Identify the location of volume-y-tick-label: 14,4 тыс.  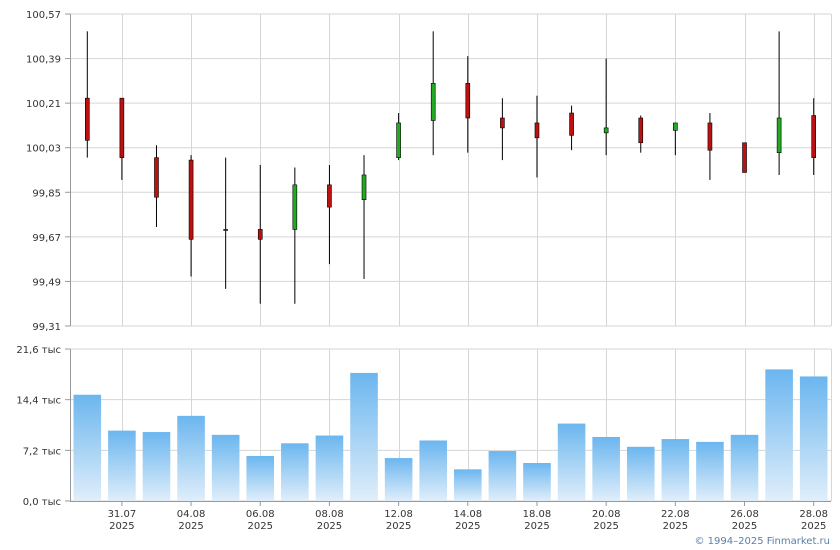
(38, 401).